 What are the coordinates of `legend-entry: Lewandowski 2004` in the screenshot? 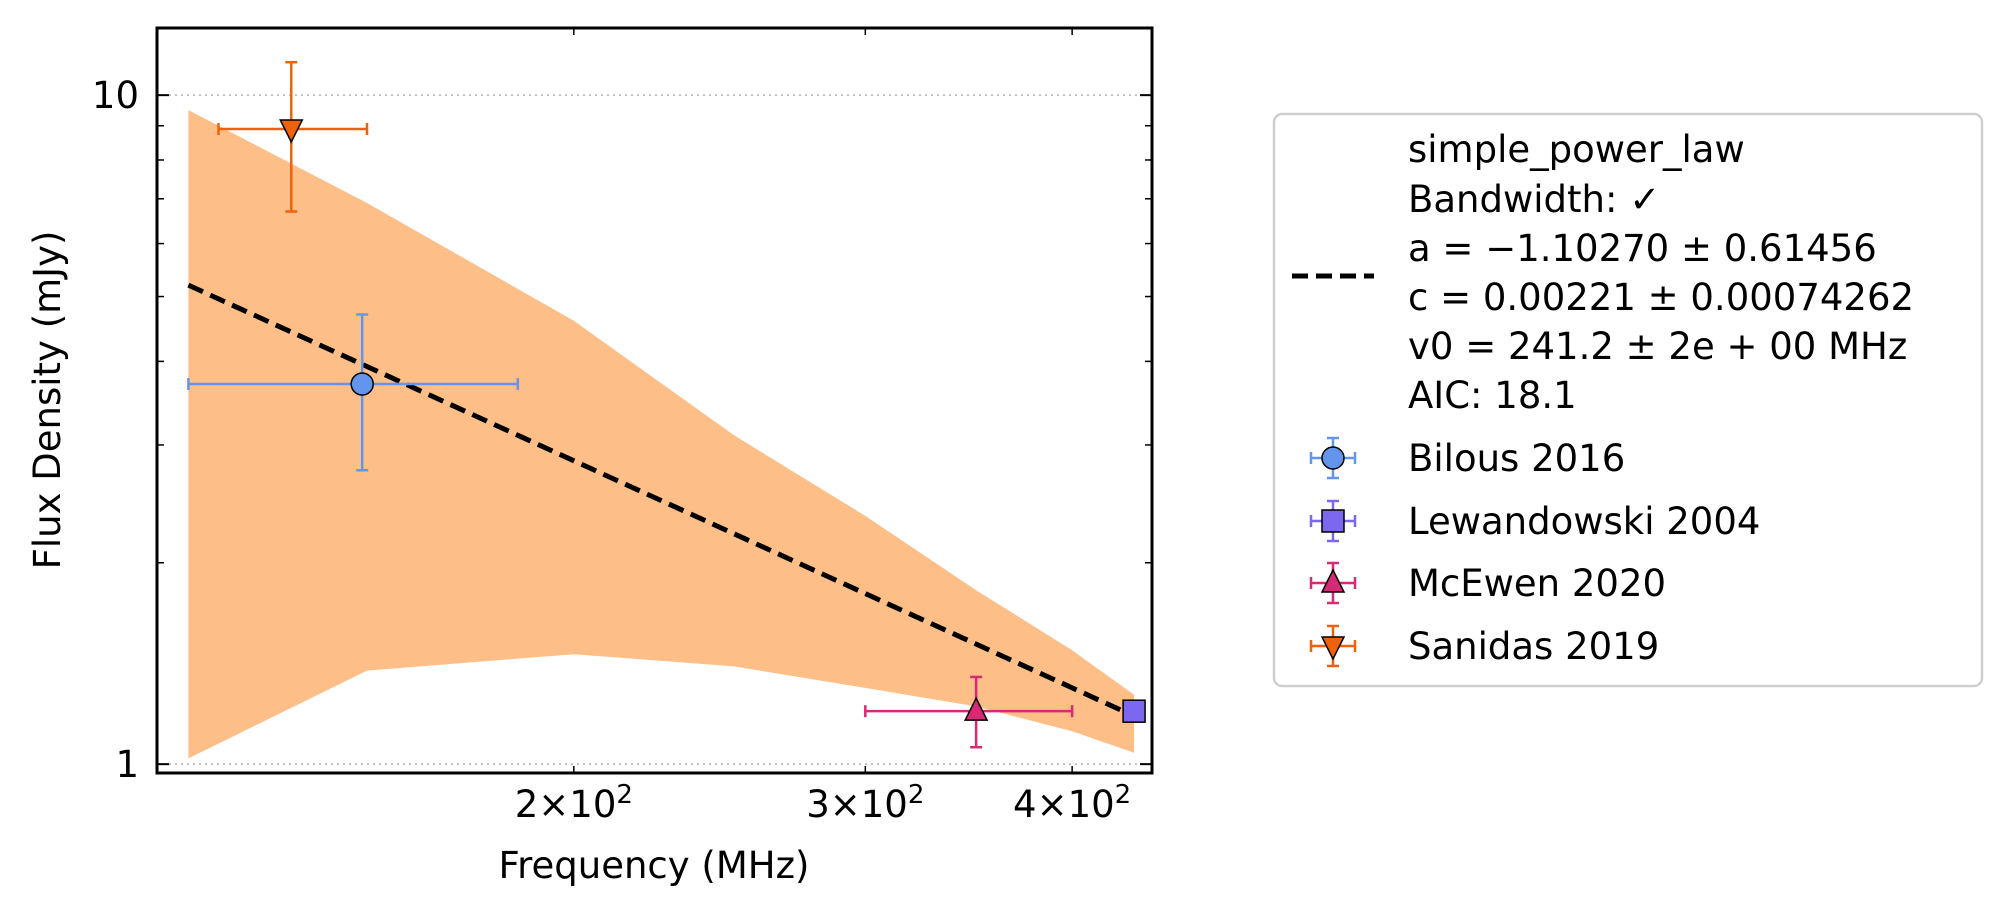 It's located at (1534, 521).